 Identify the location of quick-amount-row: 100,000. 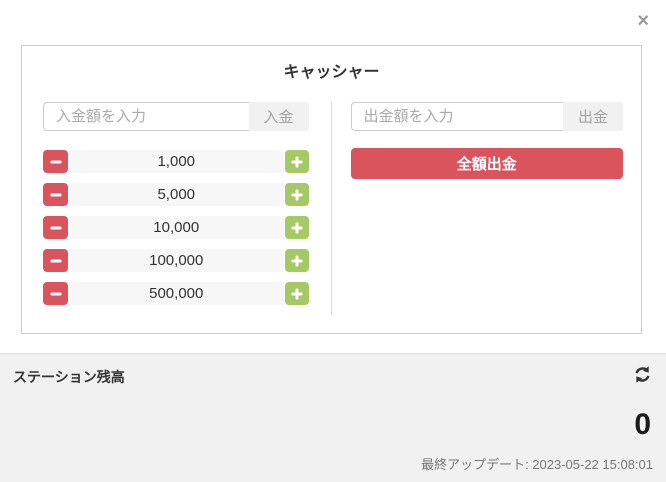
(176, 260).